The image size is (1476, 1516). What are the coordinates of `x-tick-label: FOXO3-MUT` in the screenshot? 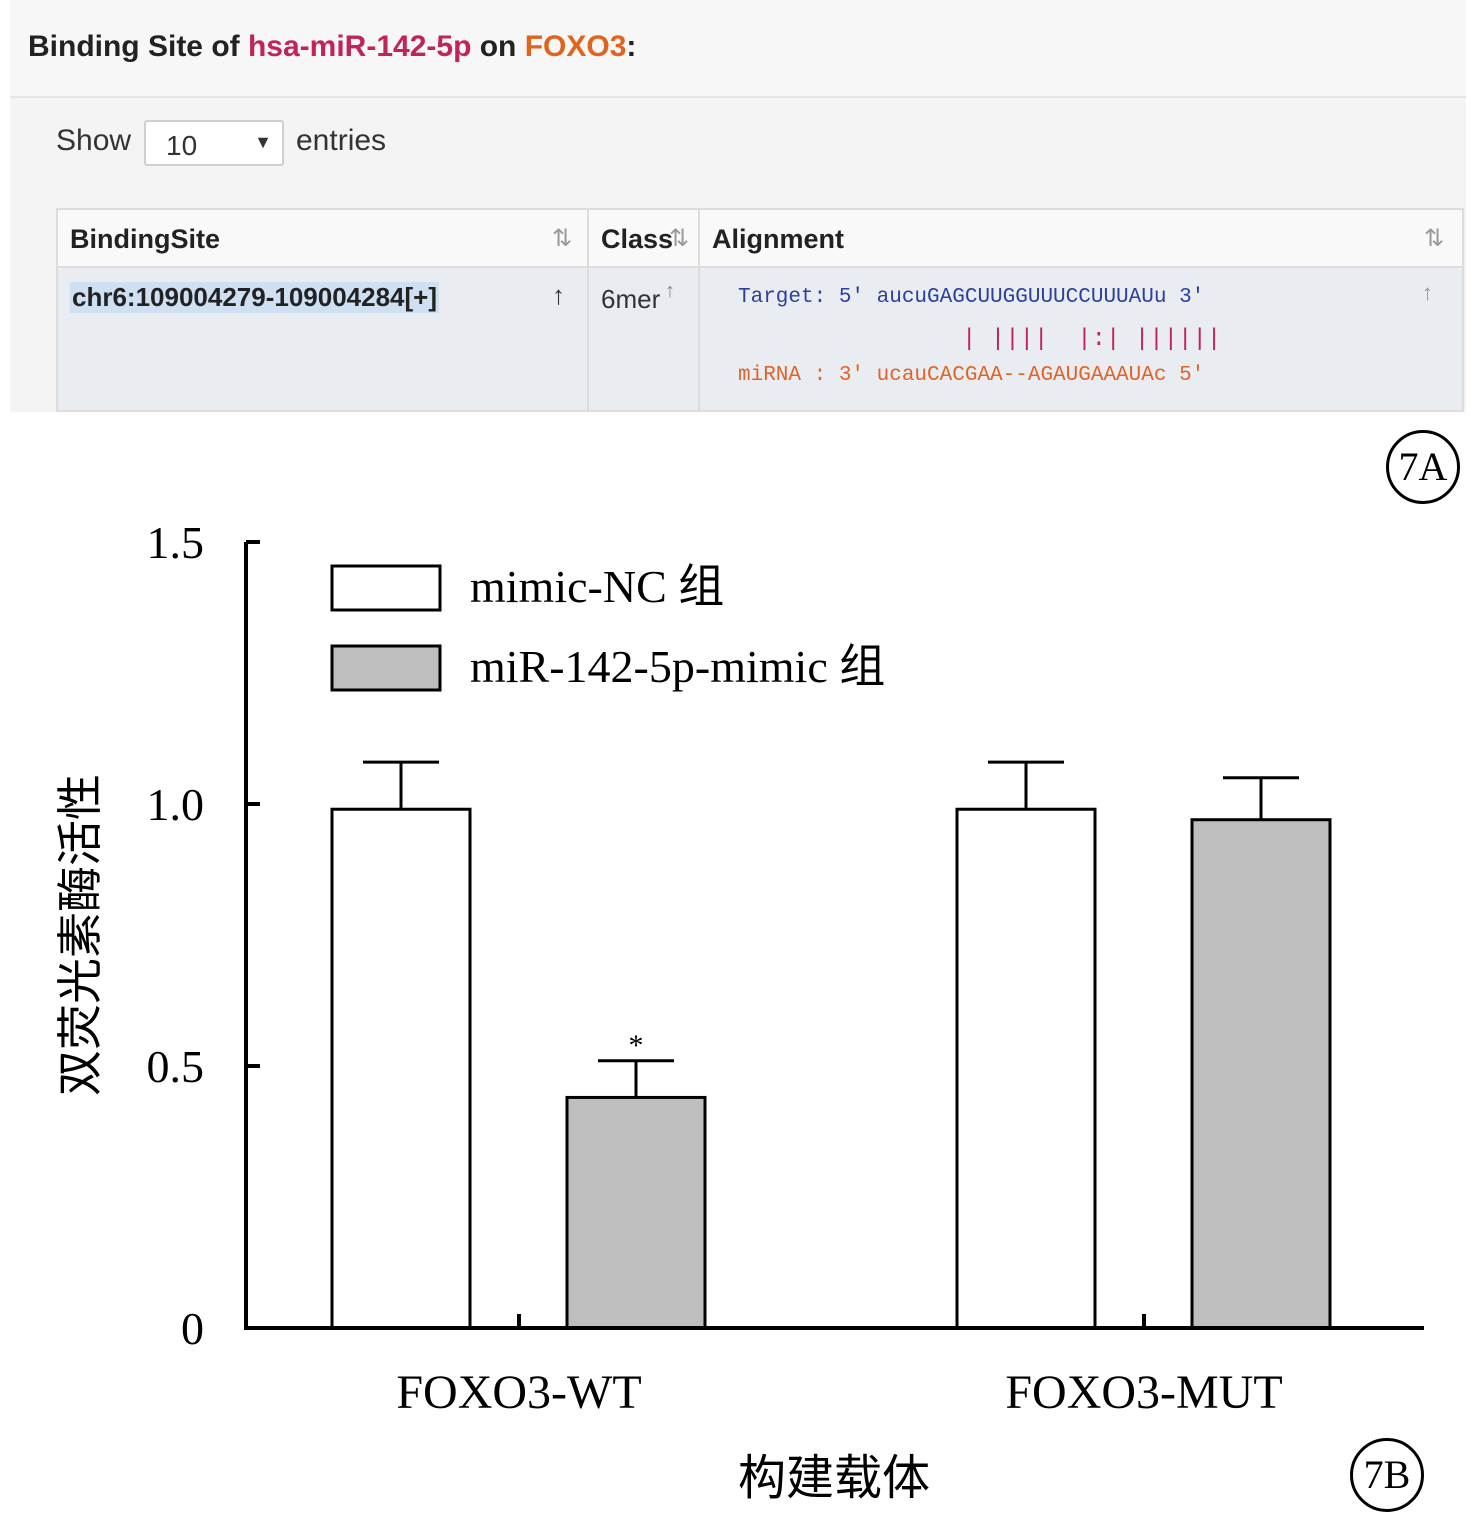 It's located at (1143, 1392).